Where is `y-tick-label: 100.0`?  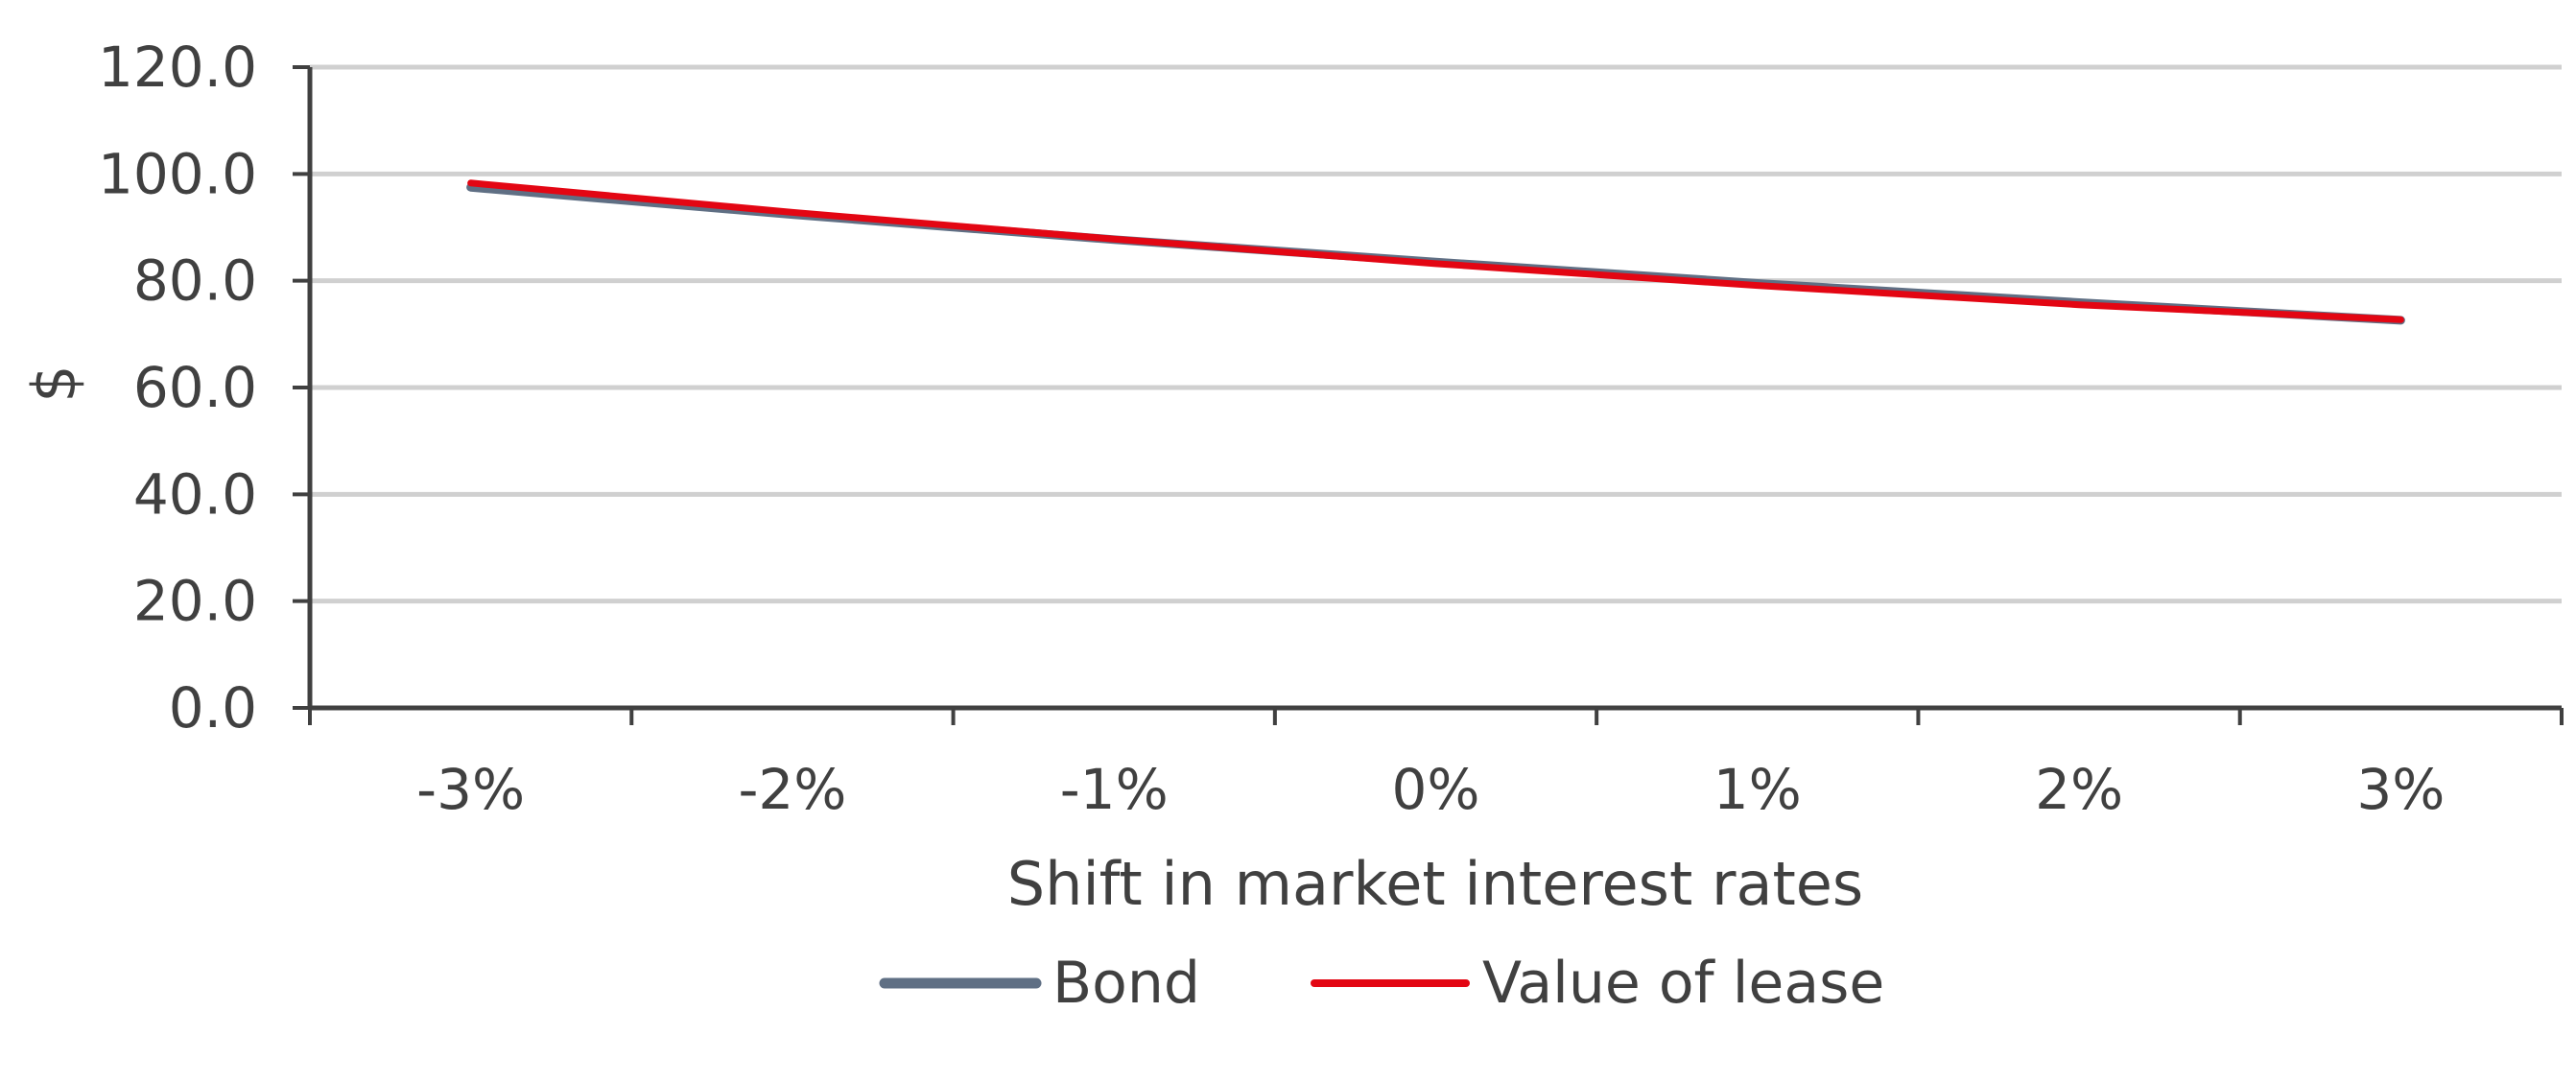 y-tick-label: 100.0 is located at coordinates (177, 173).